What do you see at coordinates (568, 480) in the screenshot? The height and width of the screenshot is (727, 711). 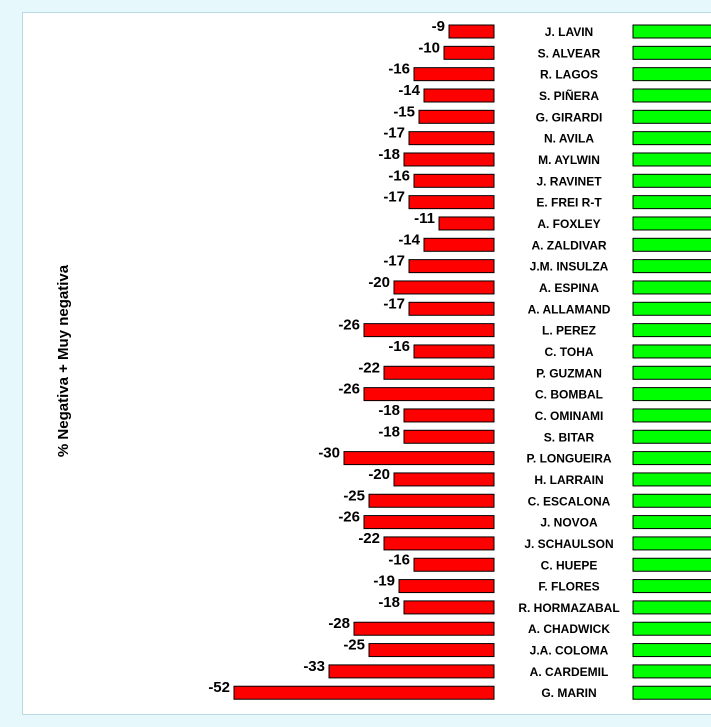 I see `category-label: H. LARRAIN` at bounding box center [568, 480].